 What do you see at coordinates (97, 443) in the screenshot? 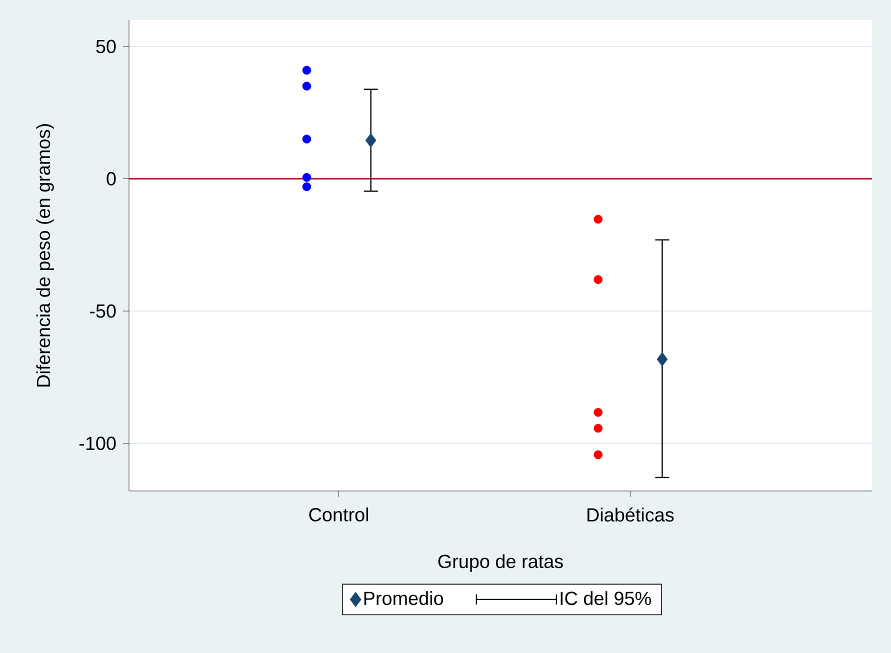
I see `y-tick-label: -100` at bounding box center [97, 443].